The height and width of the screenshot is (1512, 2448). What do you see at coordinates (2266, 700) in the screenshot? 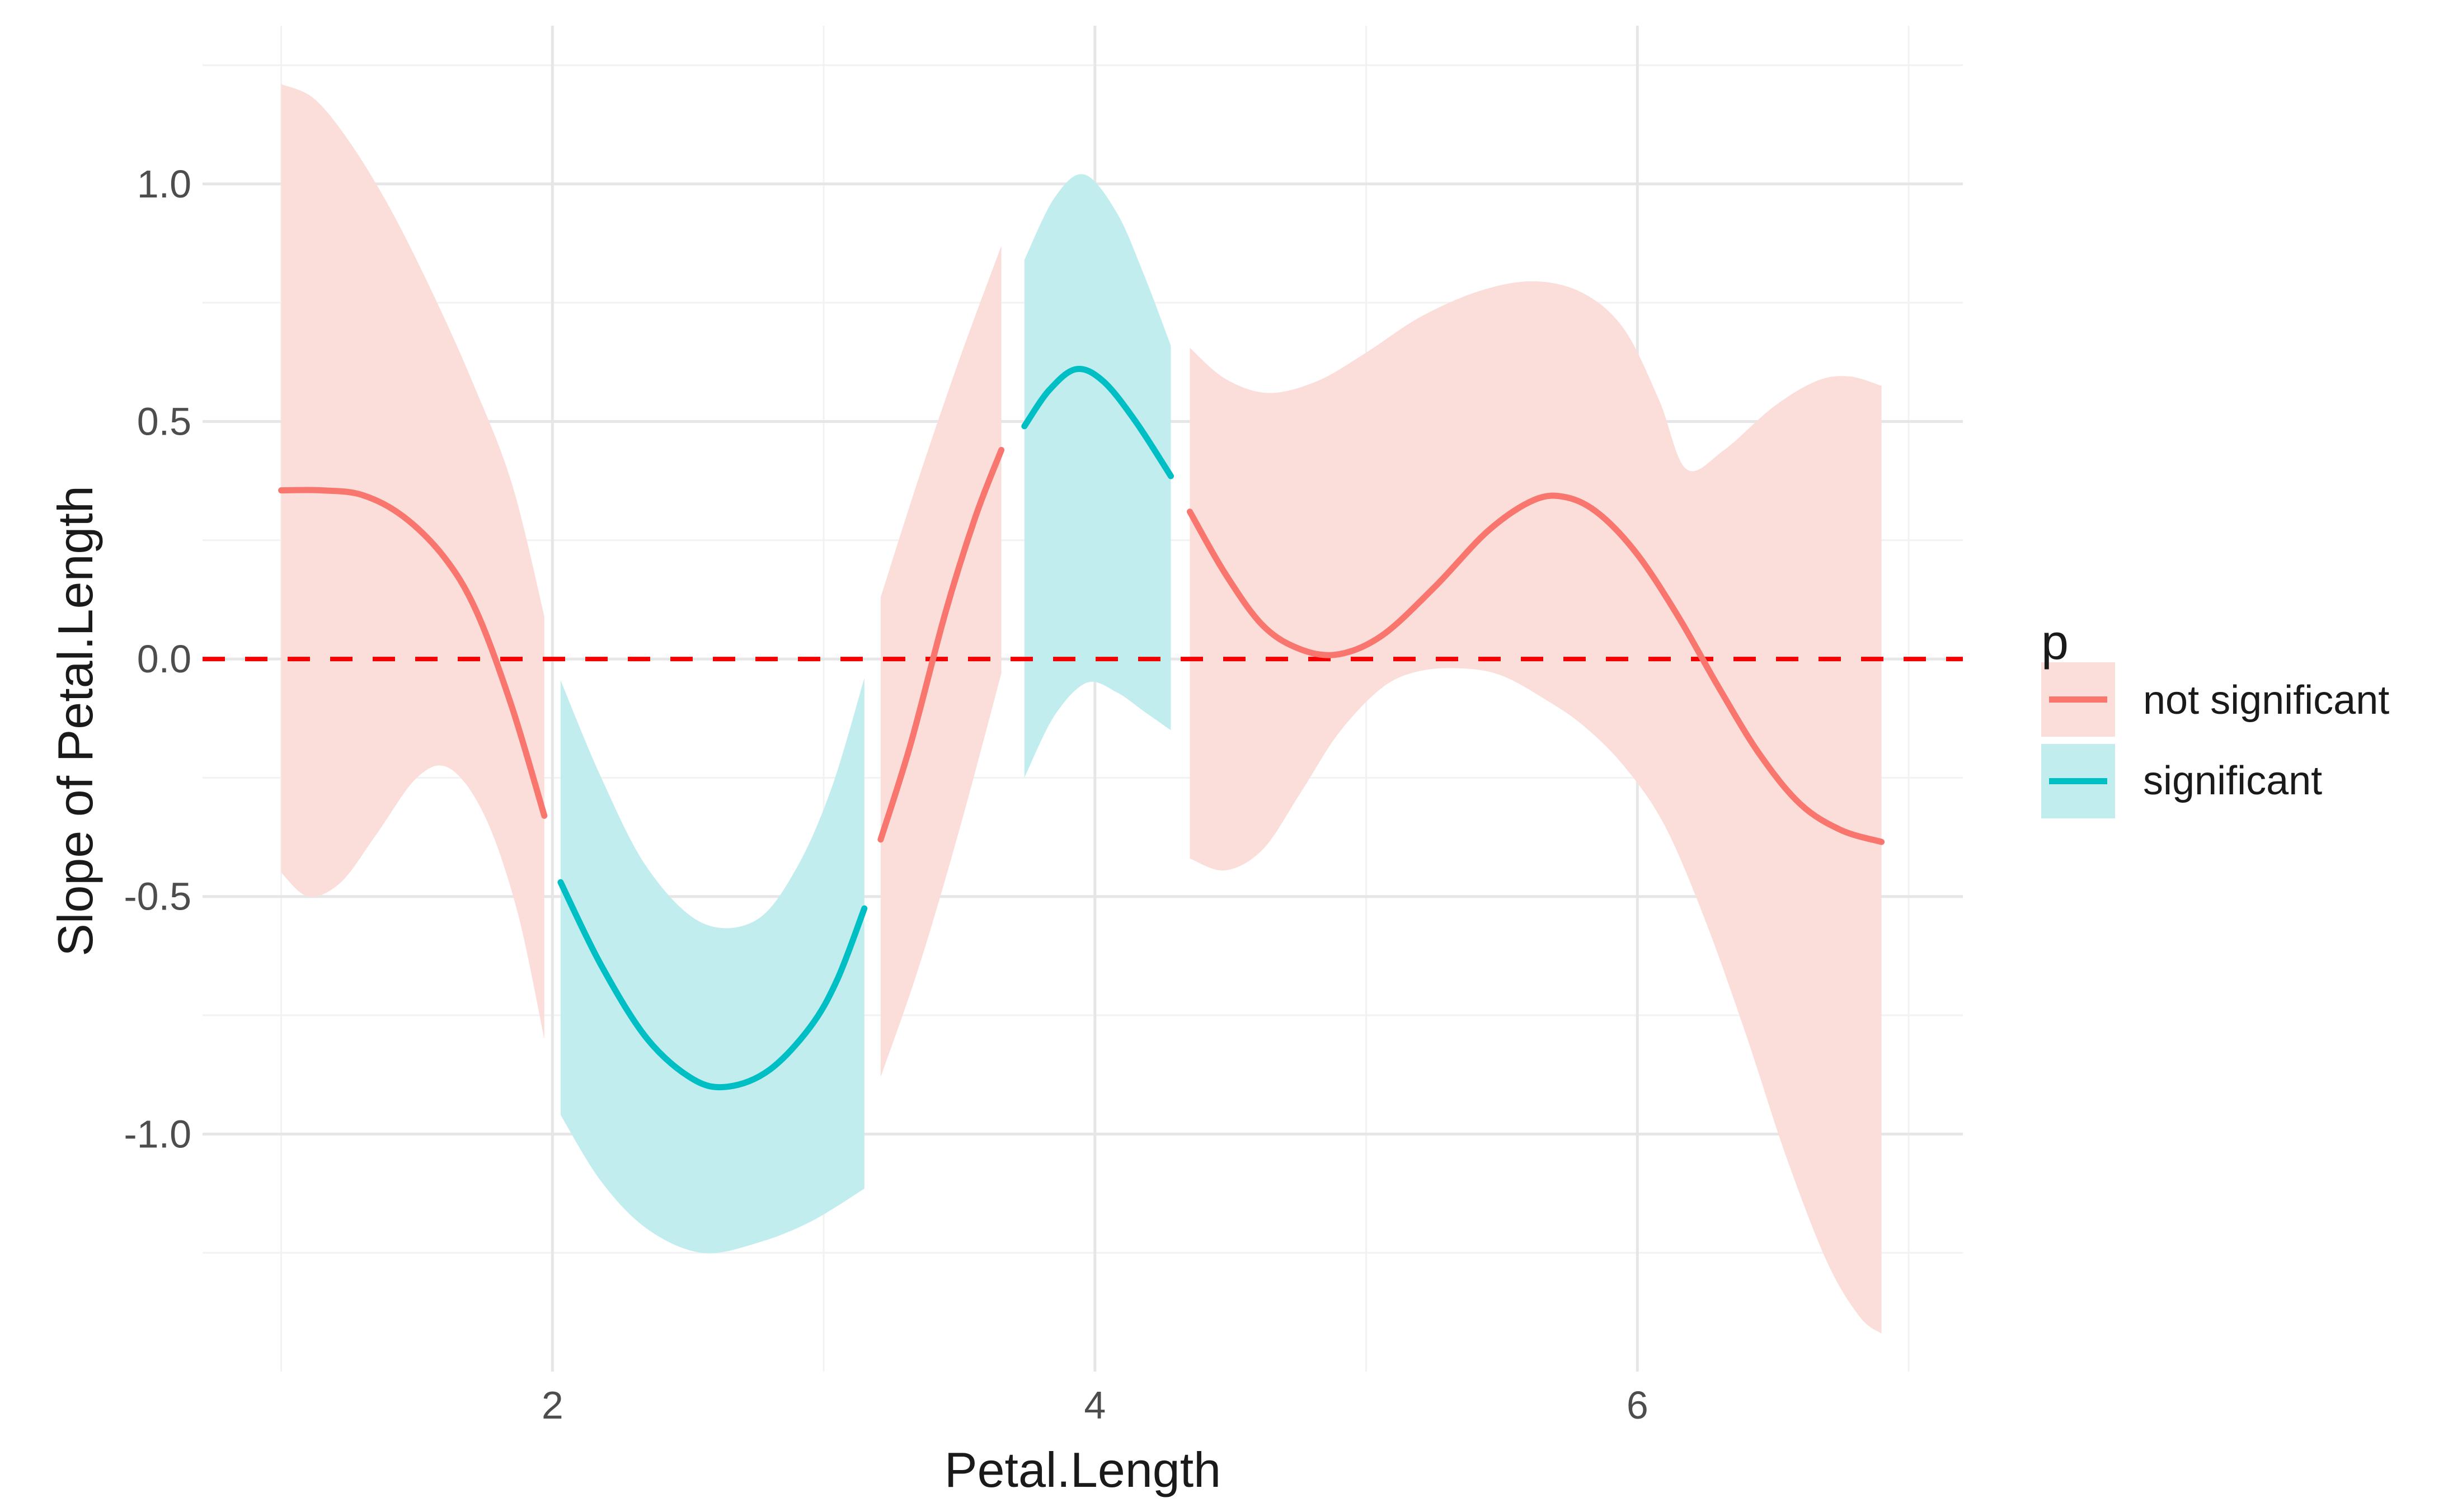
I see `legend-label-not-significant: not significant` at bounding box center [2266, 700].